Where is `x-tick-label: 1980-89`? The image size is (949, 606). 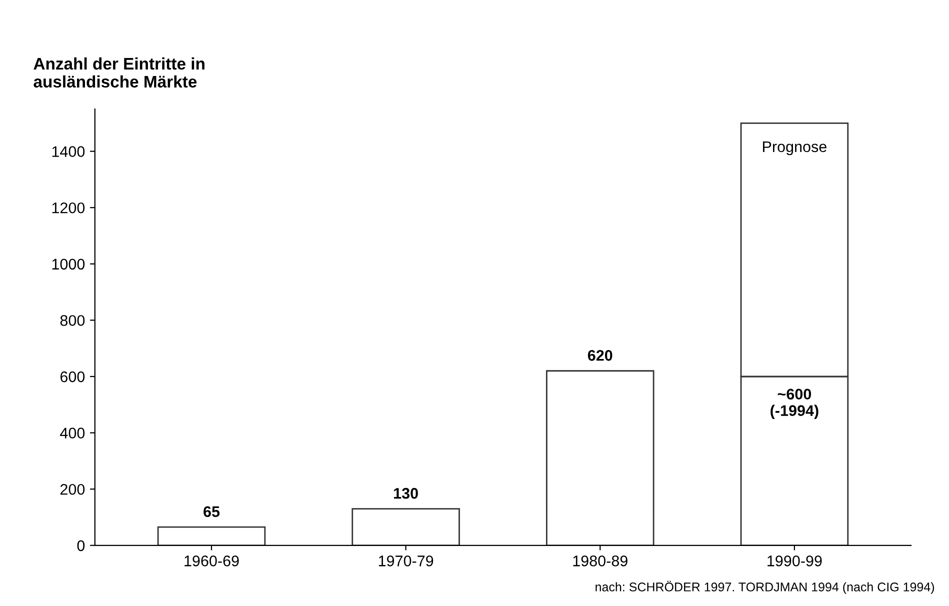
x-tick-label: 1980-89 is located at coordinates (600, 561).